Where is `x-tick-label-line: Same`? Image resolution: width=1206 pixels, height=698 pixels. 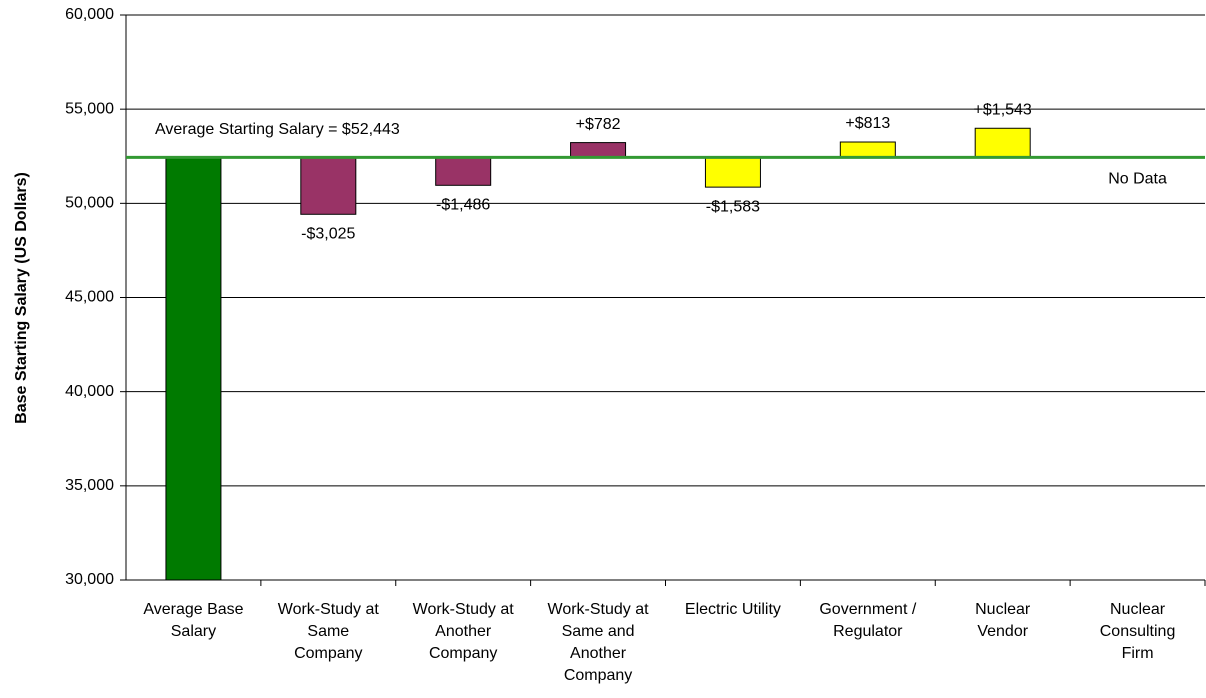 x-tick-label-line: Same is located at coordinates (328, 631).